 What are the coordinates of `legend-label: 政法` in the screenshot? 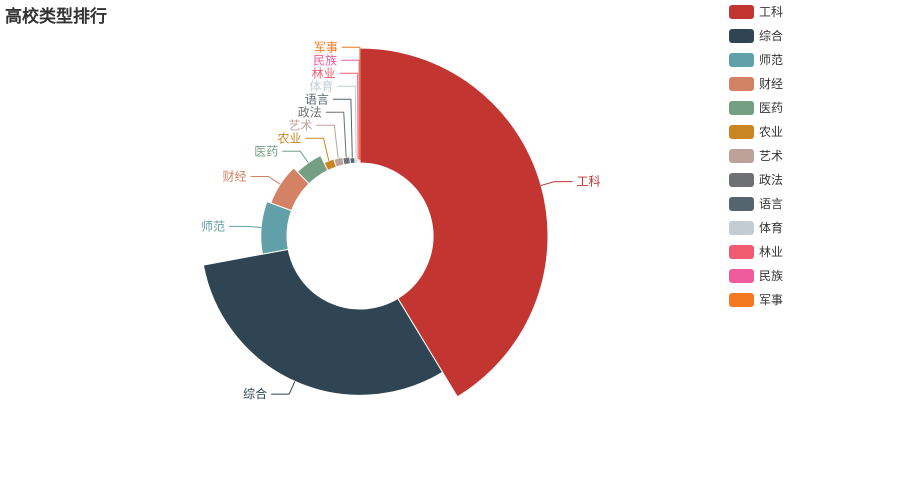 It's located at (771, 180).